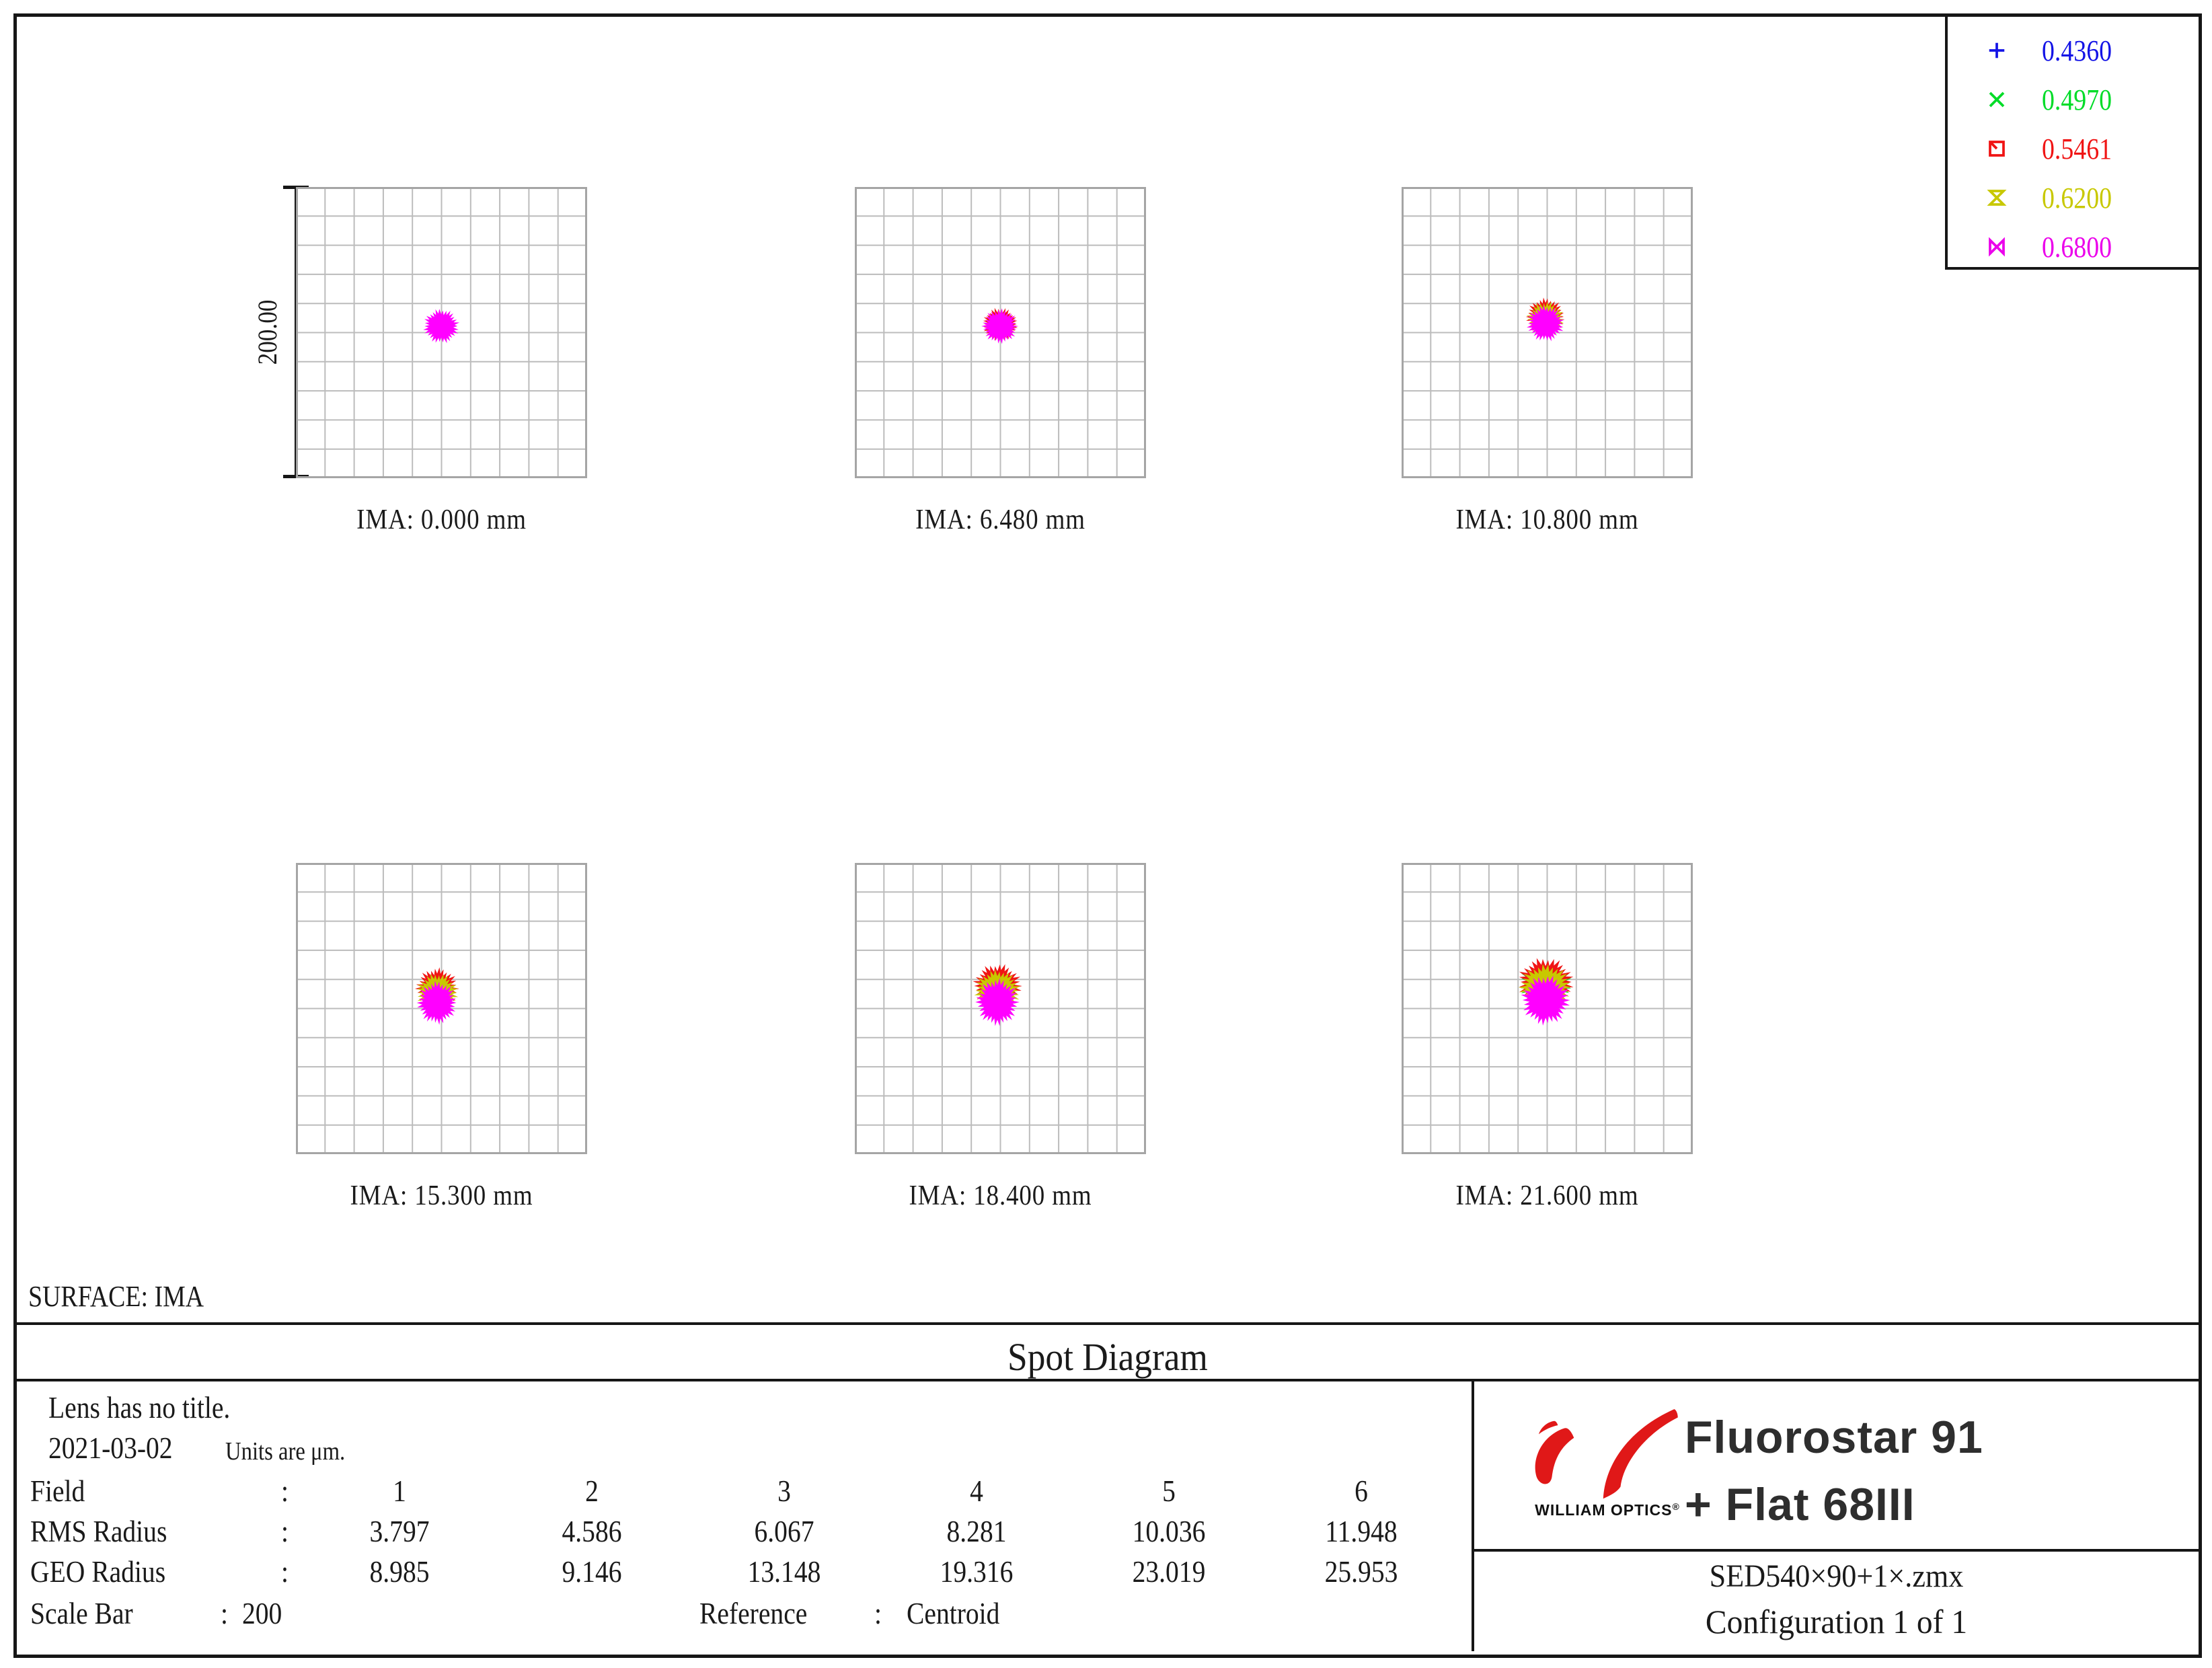 Image resolution: width=2212 pixels, height=1668 pixels. What do you see at coordinates (1169, 1531) in the screenshot?
I see `rms-value-5: 10.036` at bounding box center [1169, 1531].